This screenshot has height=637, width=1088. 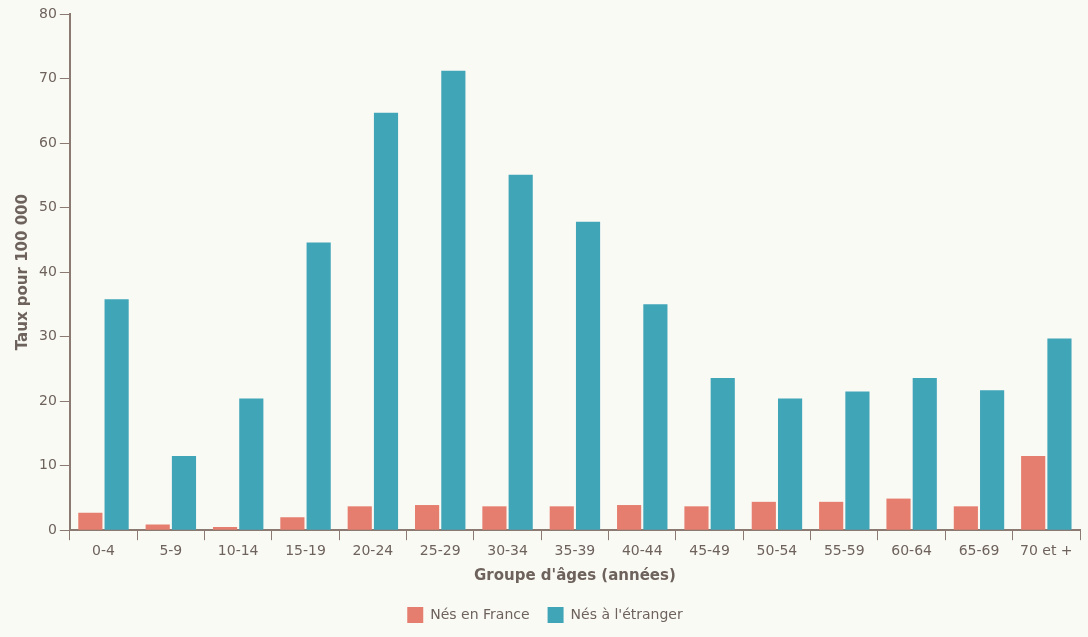 I want to click on x-tick-label: 40-44, so click(x=642, y=550).